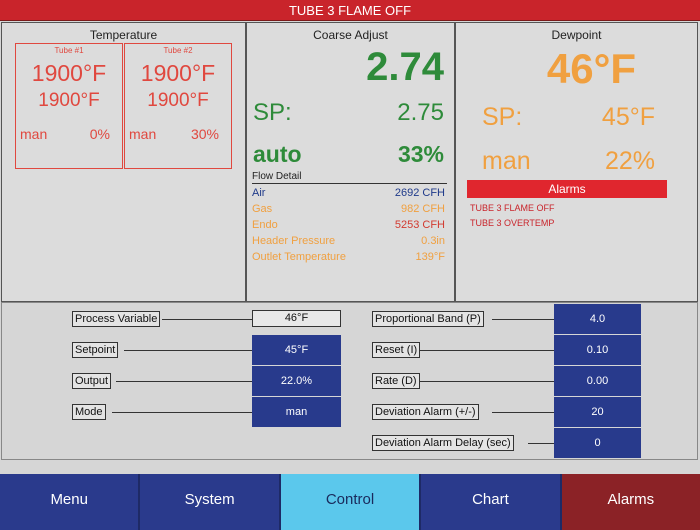  What do you see at coordinates (433, 241) in the screenshot?
I see `flow-value: 0.3in` at bounding box center [433, 241].